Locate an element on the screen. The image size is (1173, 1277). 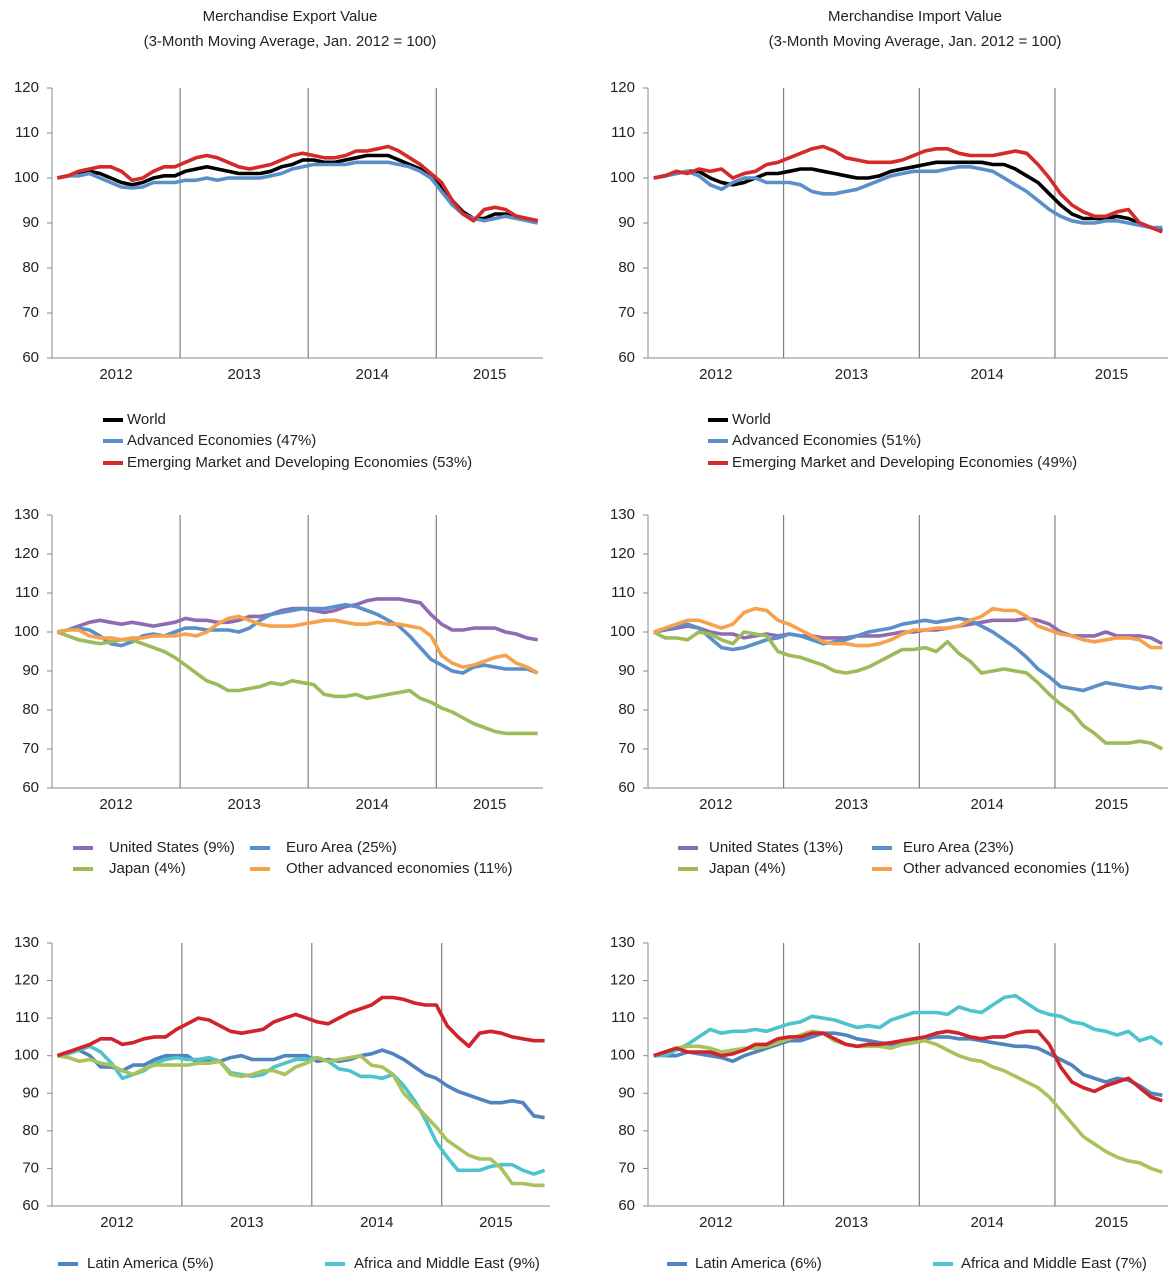
legend-label: Advanced Economies (51%) is located at coordinates (826, 440).